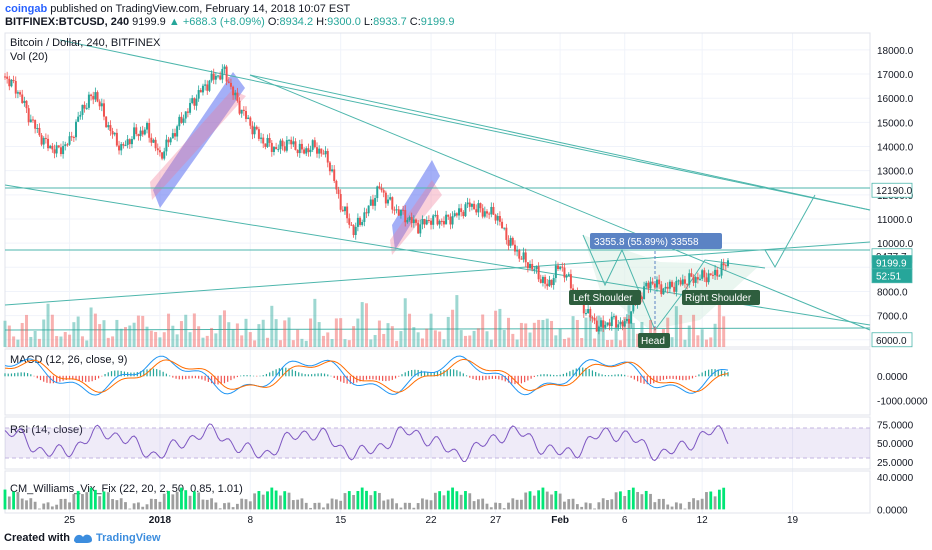  Describe the element at coordinates (322, 22) in the screenshot. I see `high-label: H:` at that location.